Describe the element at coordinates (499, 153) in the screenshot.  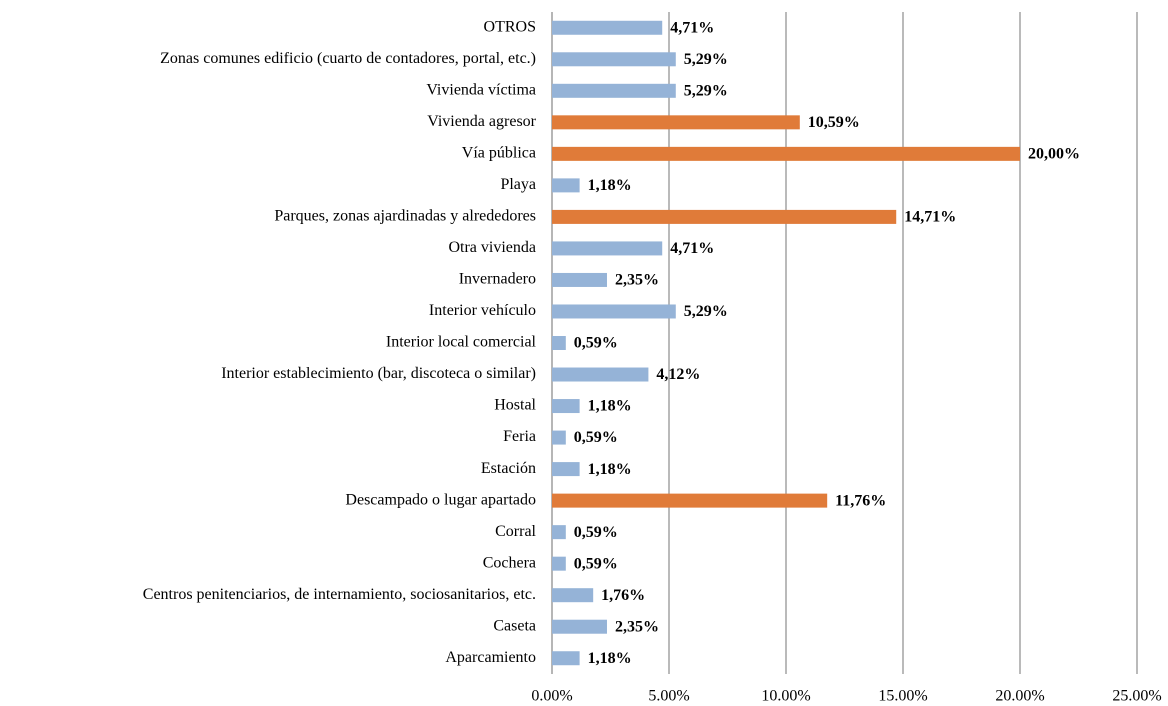
I see `y-tick-label: Vía pública` at that location.